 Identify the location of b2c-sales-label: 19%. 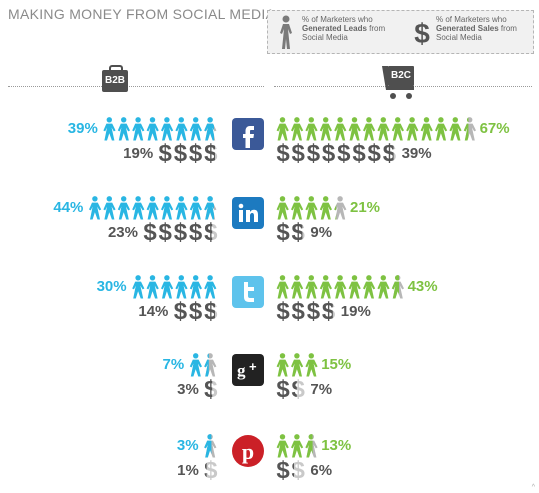
(355, 311).